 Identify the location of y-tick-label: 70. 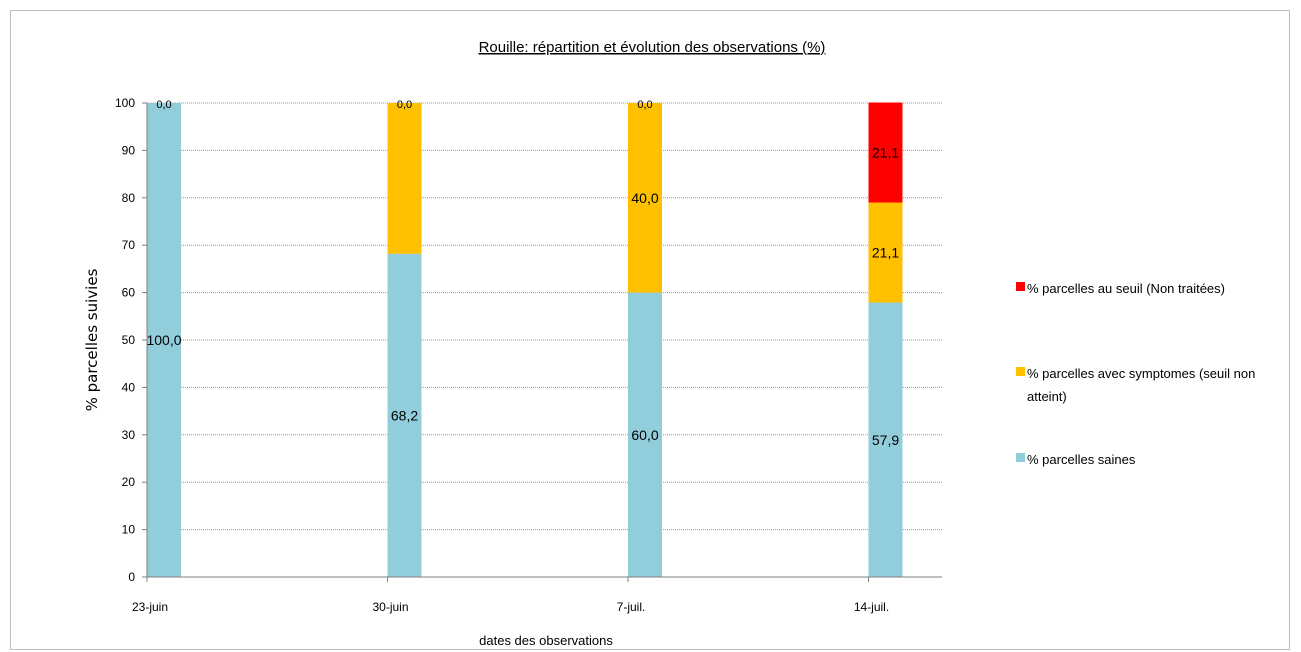
(129, 245).